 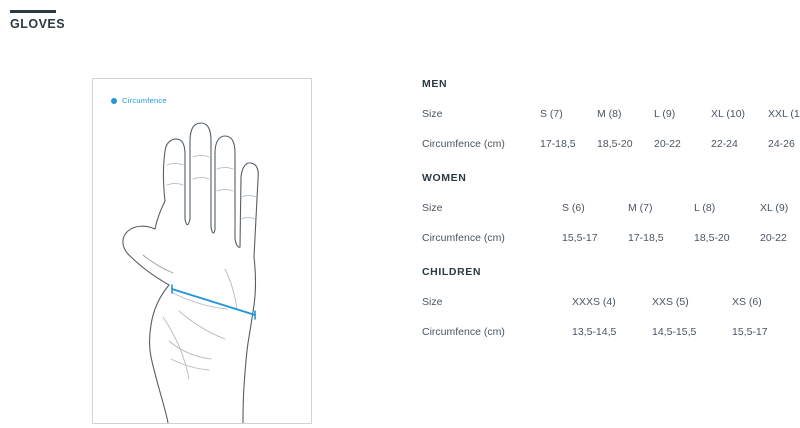 I want to click on header-rule, so click(x=33, y=11).